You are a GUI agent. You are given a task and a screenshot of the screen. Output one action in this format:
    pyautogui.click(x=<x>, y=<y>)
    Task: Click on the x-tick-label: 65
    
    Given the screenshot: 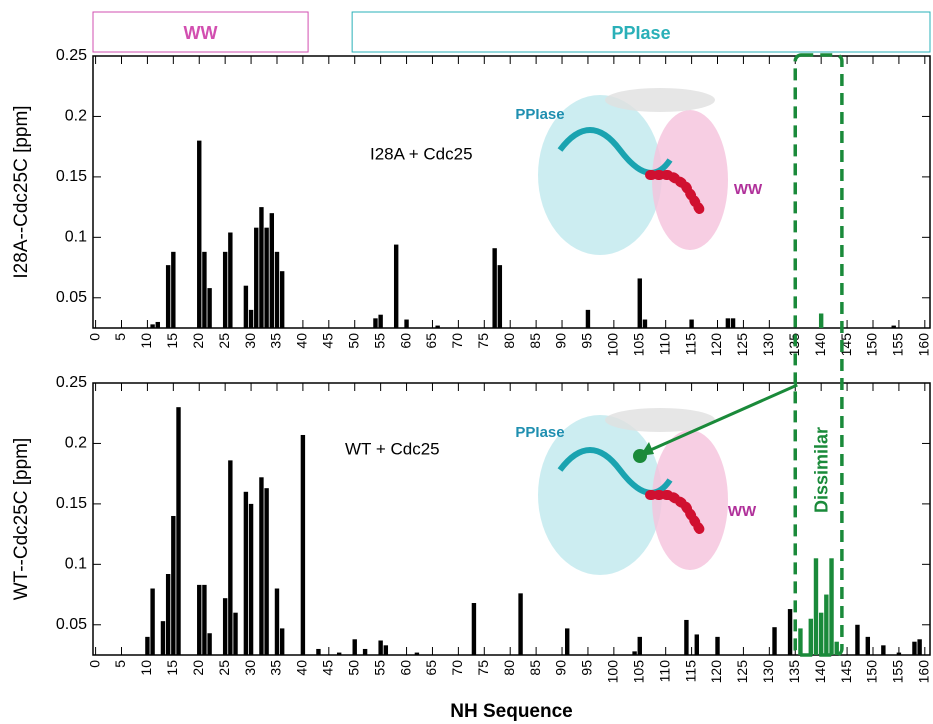 What is the action you would take?
    pyautogui.click(x=431, y=341)
    